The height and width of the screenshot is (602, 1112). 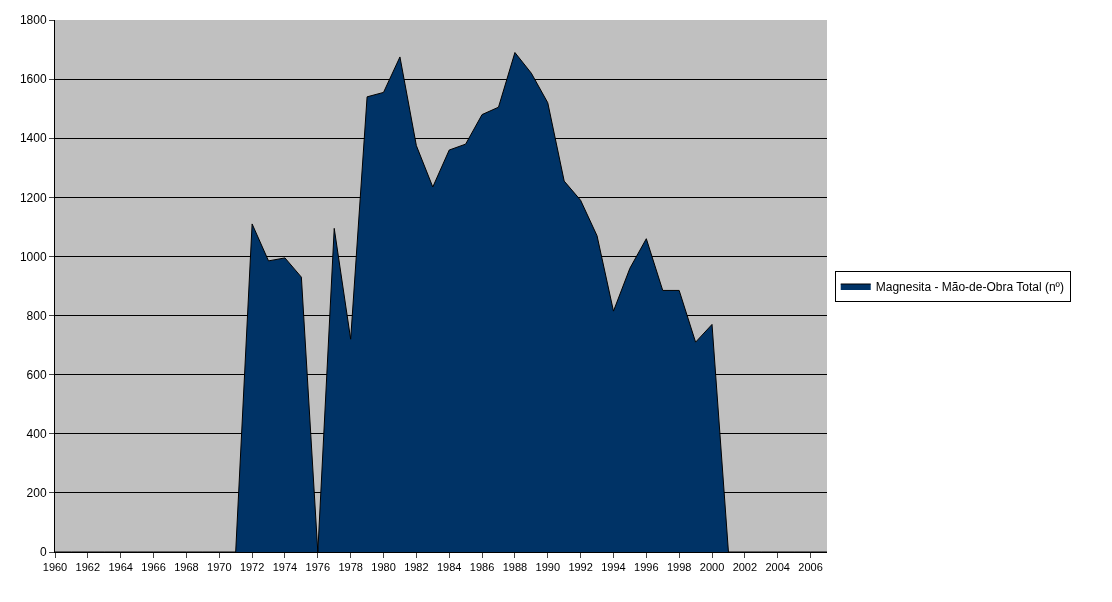 I want to click on y-tick-label: 1800, so click(x=33, y=20).